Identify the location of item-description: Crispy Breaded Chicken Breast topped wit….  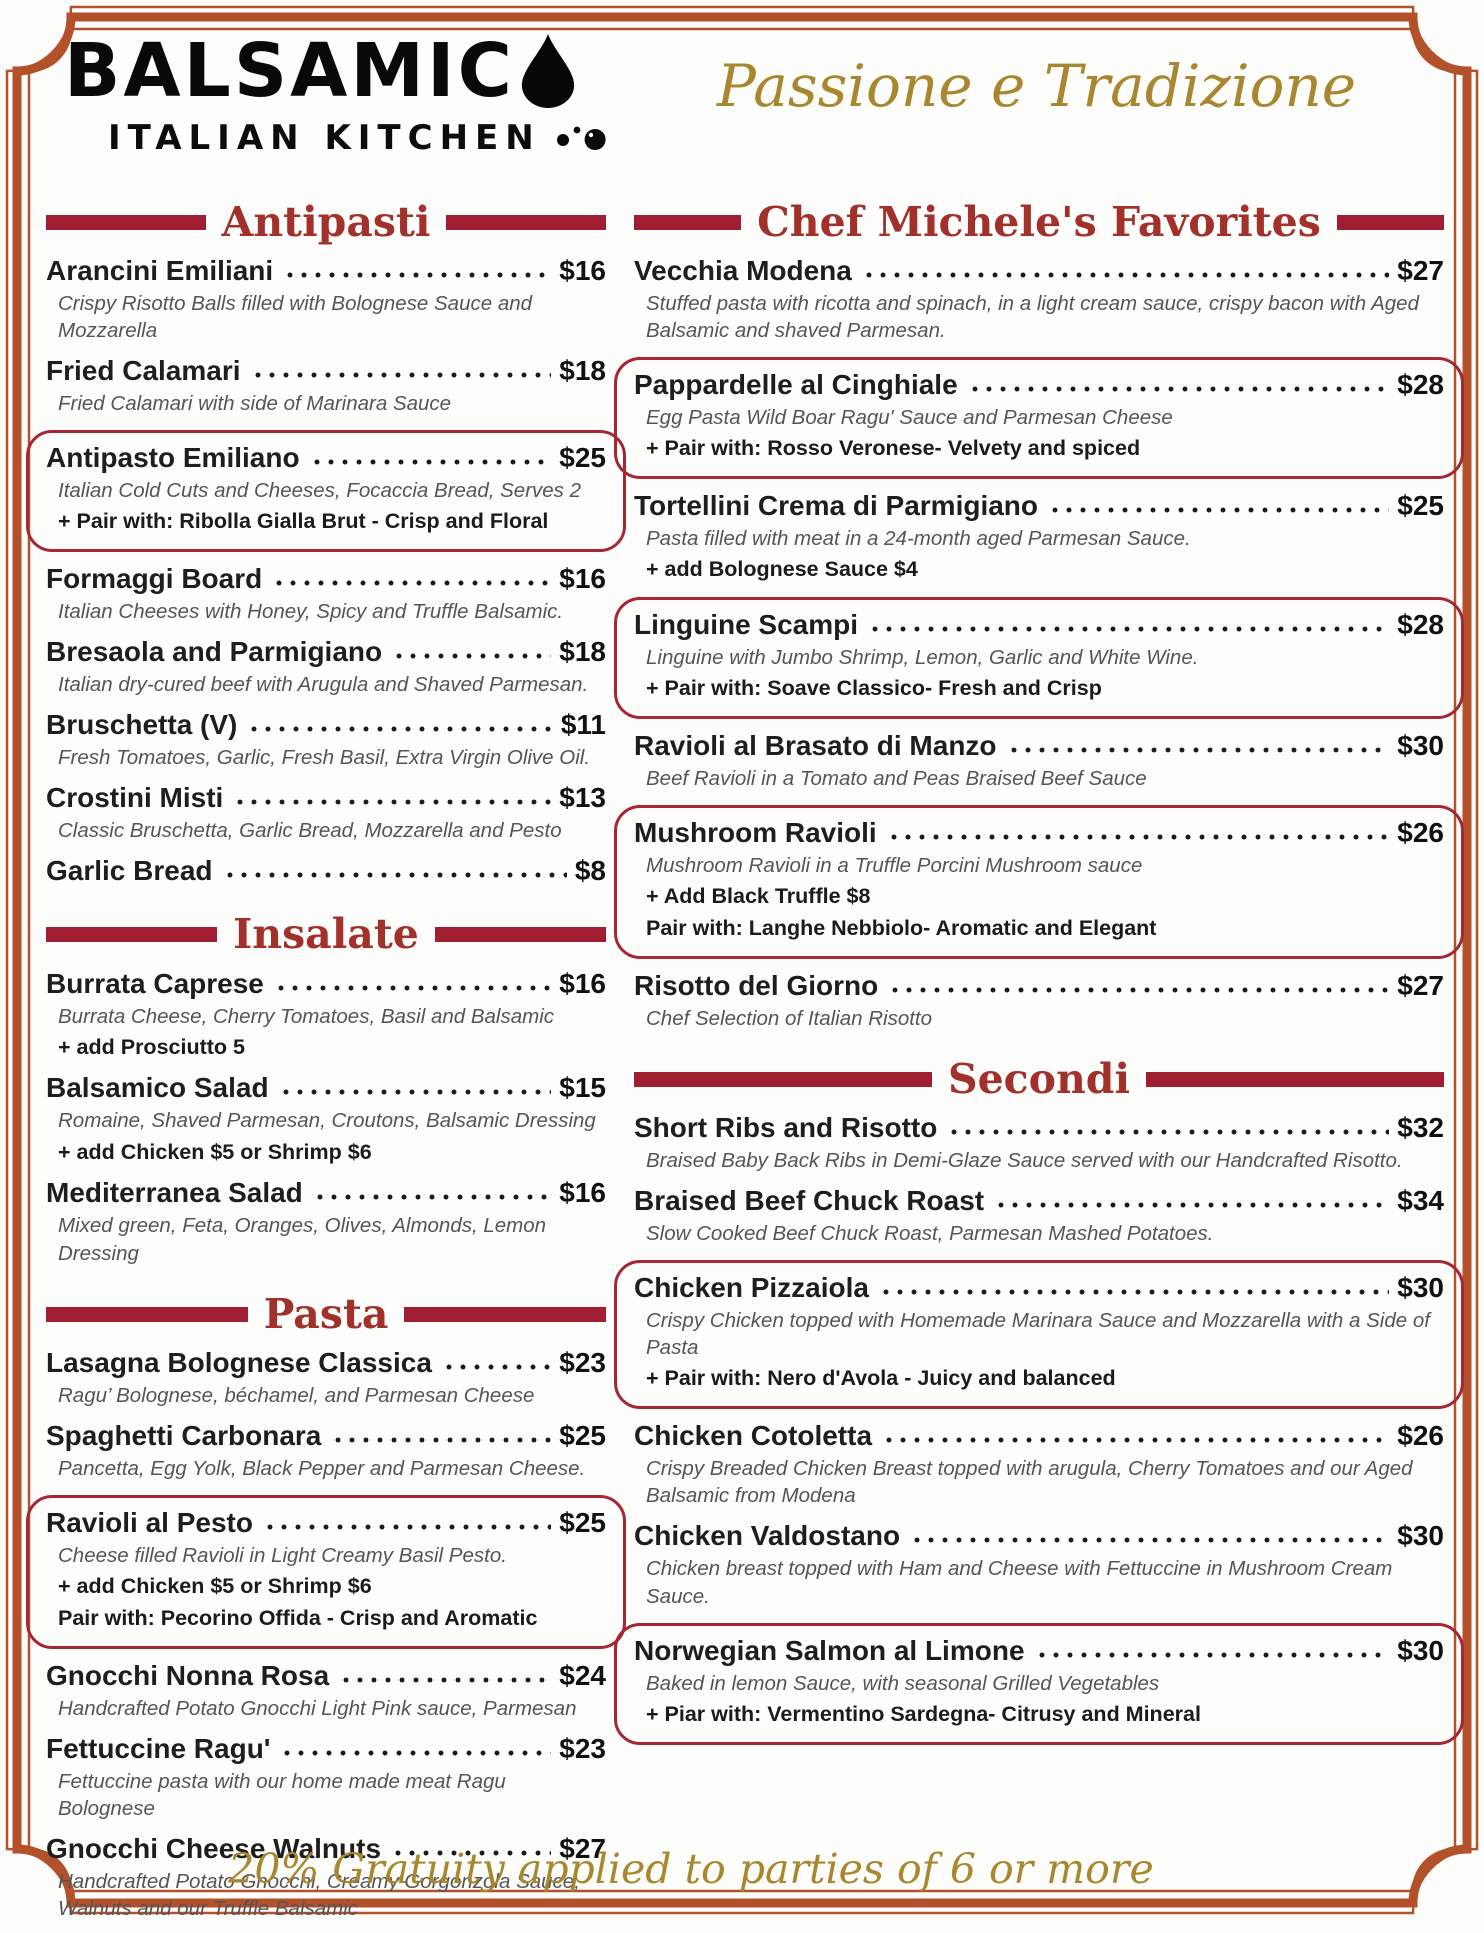
(1029, 1482).